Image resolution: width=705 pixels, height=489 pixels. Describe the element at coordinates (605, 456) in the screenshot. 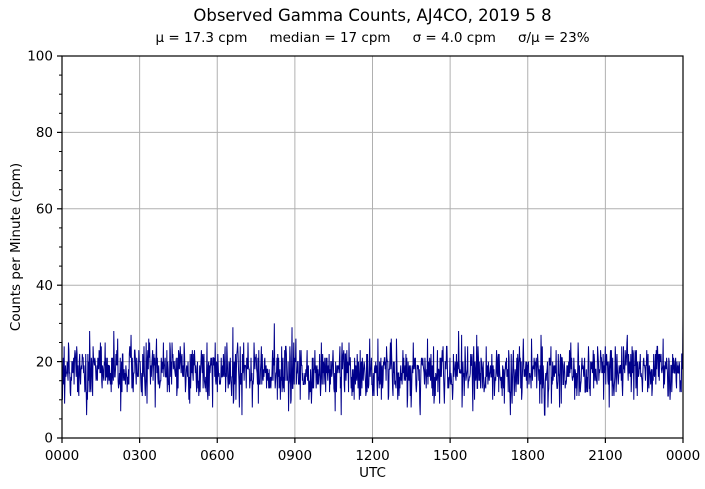

I see `x-tick-label: 2100` at that location.